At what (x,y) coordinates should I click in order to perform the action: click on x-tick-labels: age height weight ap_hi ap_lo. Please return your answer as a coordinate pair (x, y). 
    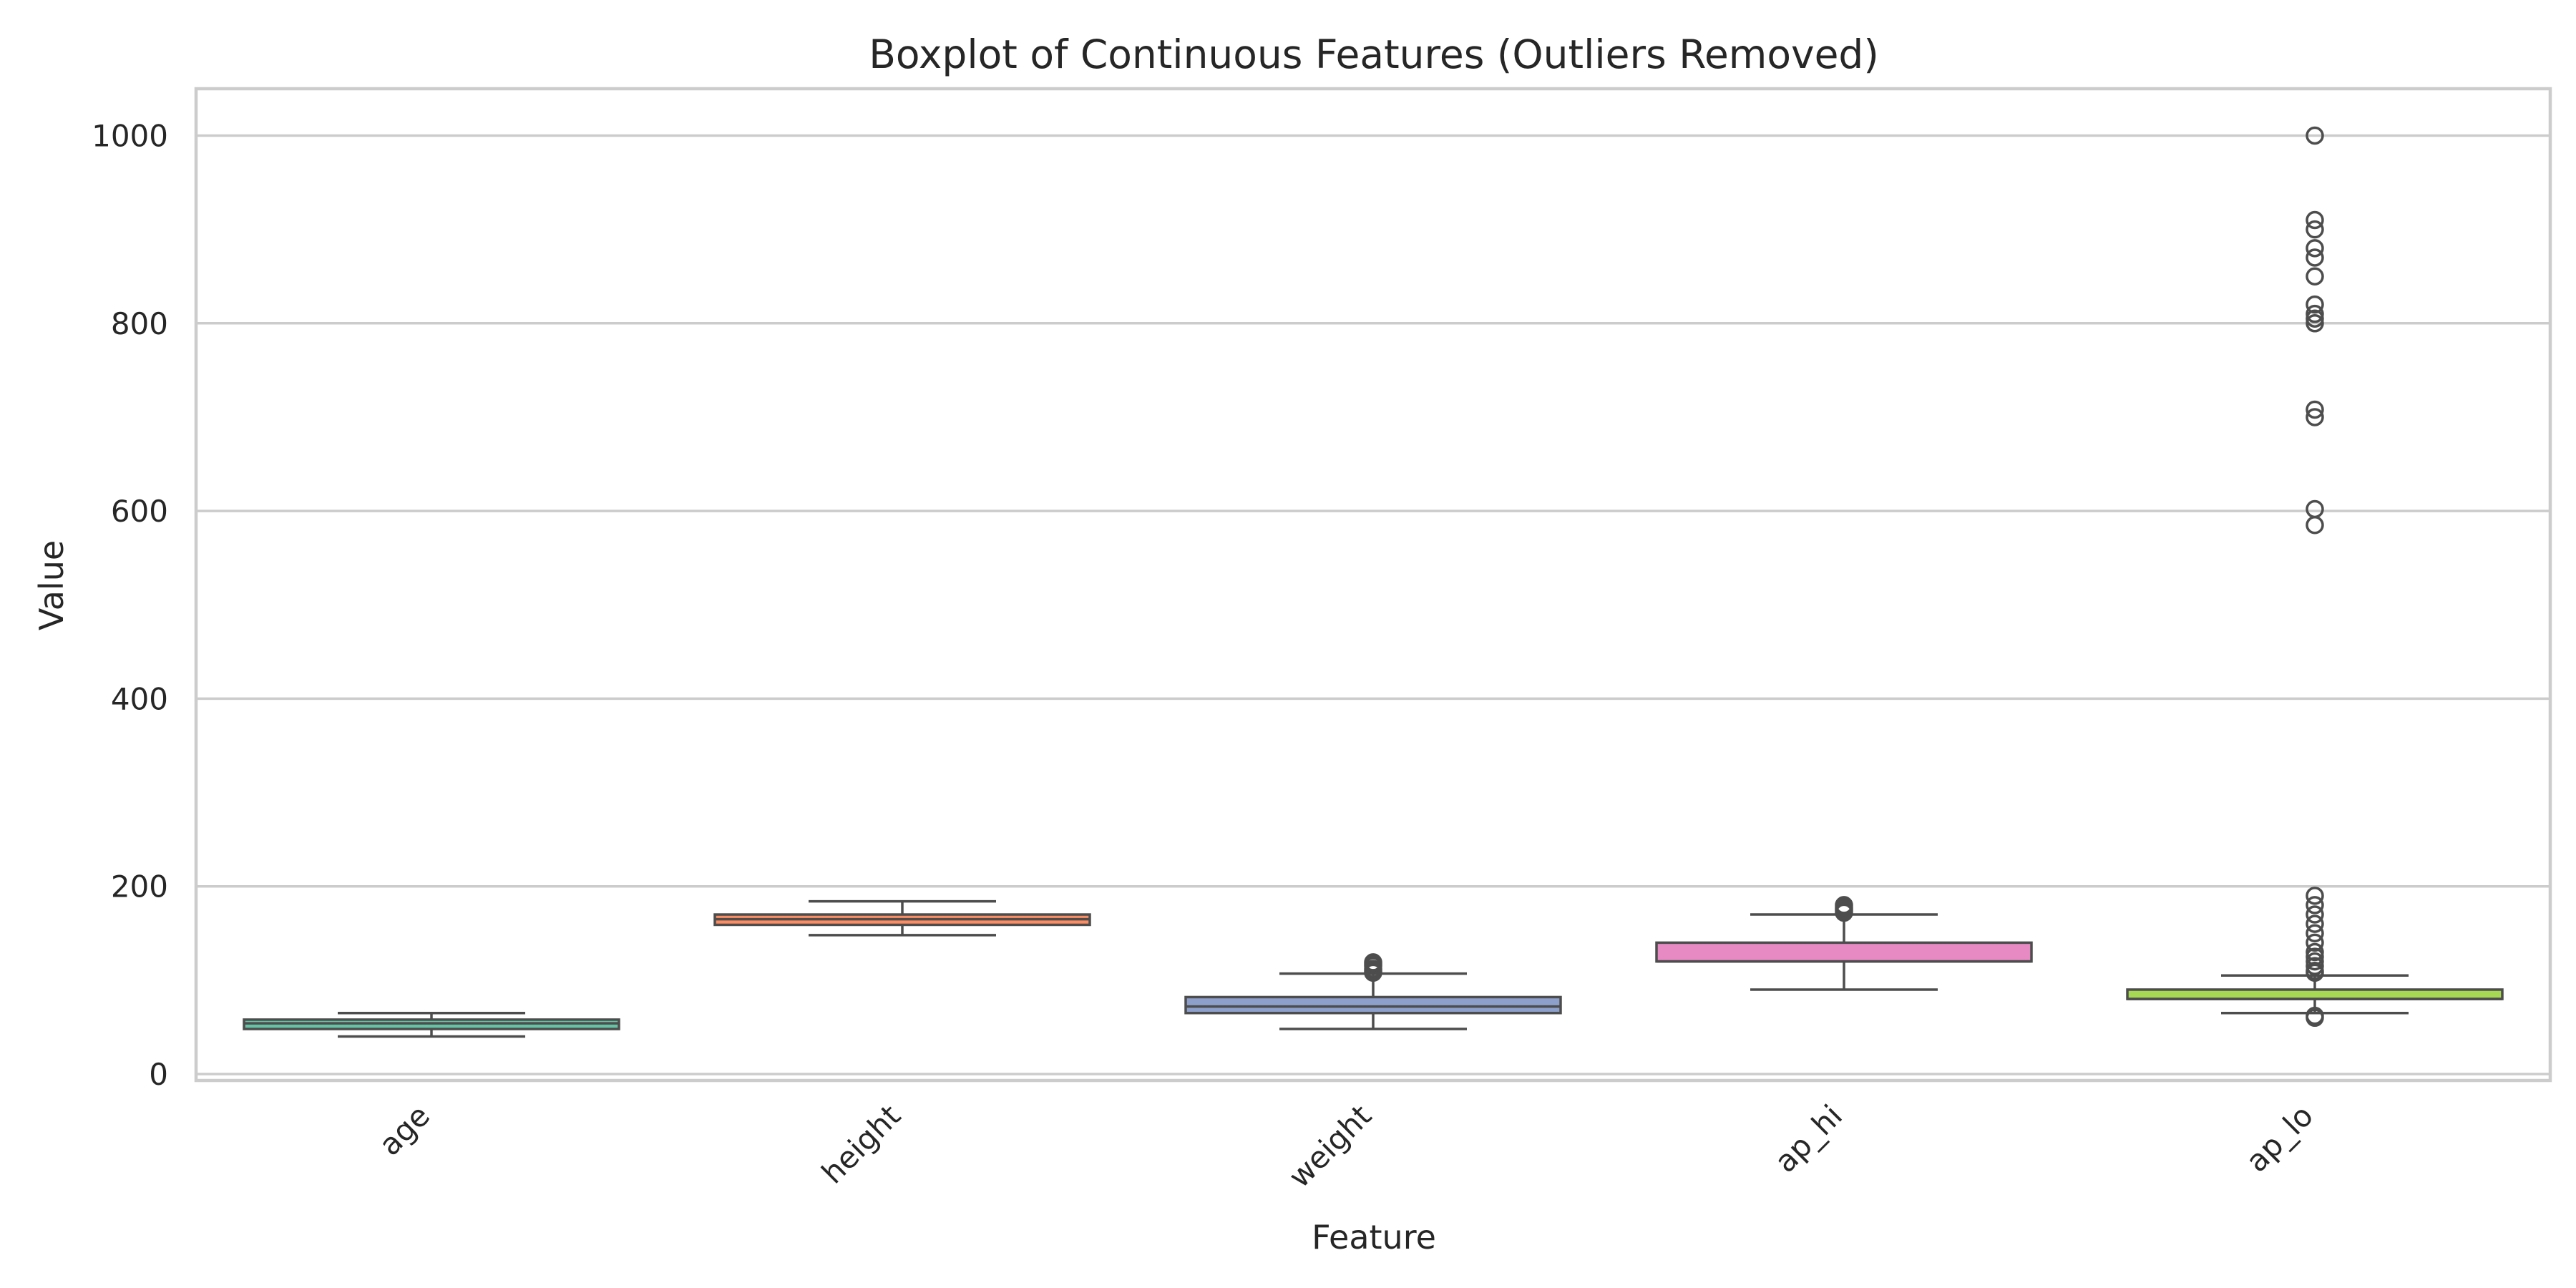
    Looking at the image, I should click on (1346, 1146).